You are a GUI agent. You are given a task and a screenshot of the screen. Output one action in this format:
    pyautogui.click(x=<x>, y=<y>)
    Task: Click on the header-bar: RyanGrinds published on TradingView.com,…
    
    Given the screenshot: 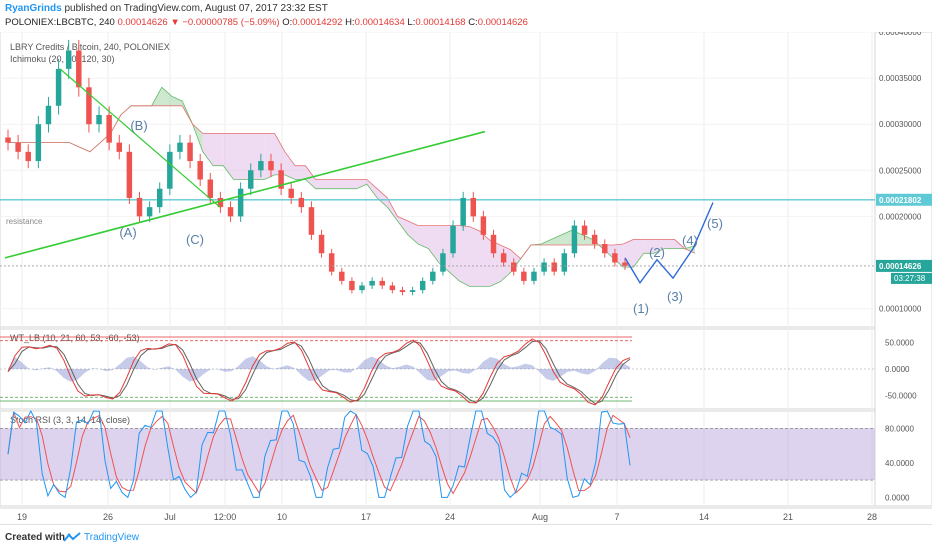 What is the action you would take?
    pyautogui.click(x=466, y=16)
    